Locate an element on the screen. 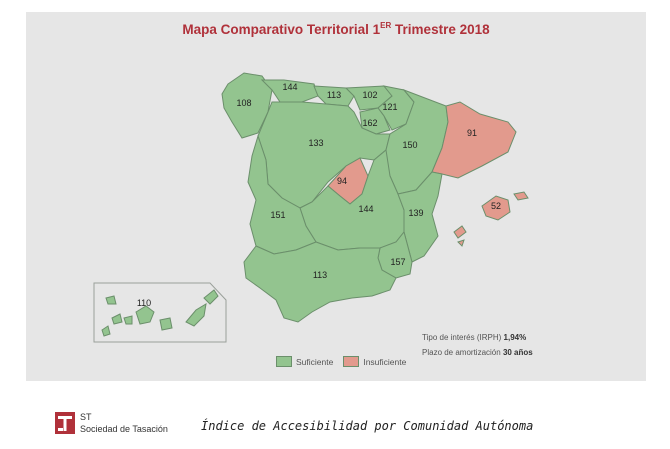 The width and height of the screenshot is (670, 449). region-value-cataluna: 91 is located at coordinates (472, 133).